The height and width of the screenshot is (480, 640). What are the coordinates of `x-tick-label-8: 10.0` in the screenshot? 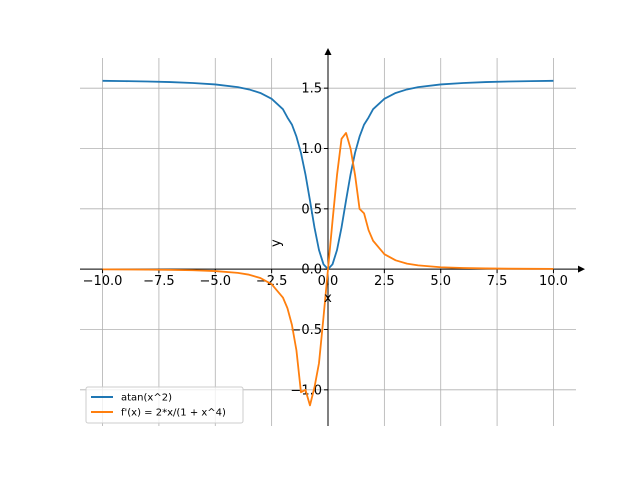 It's located at (553, 281).